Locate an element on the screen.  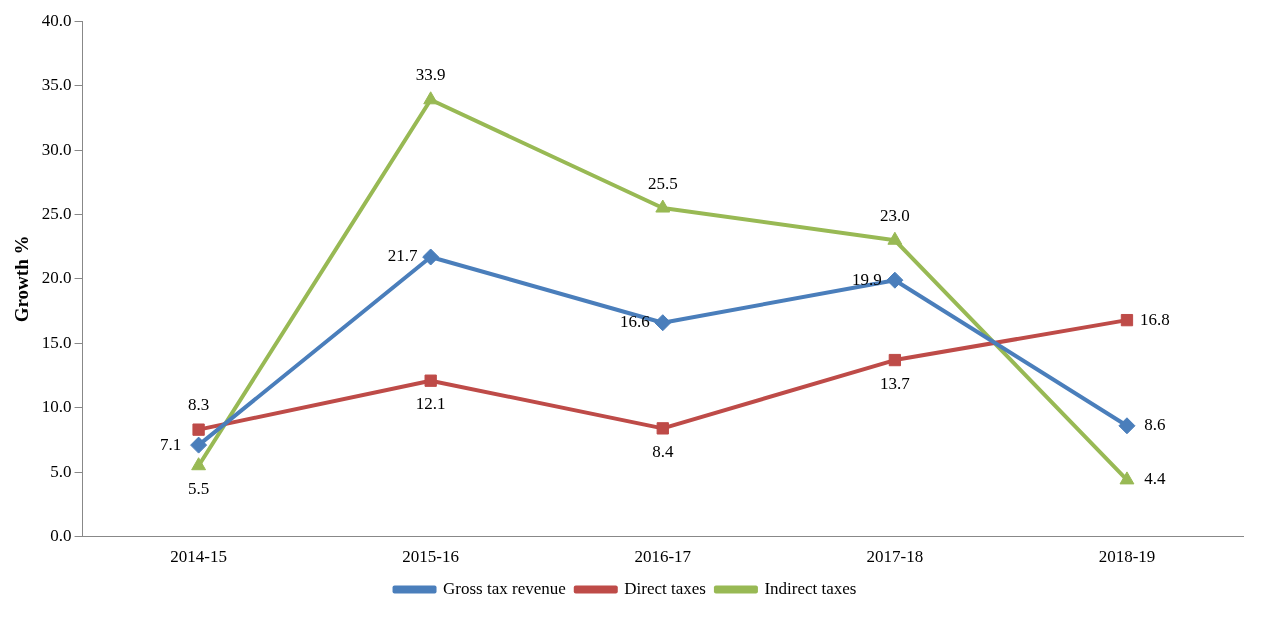
legend-label: Indirect taxes is located at coordinates (810, 588).